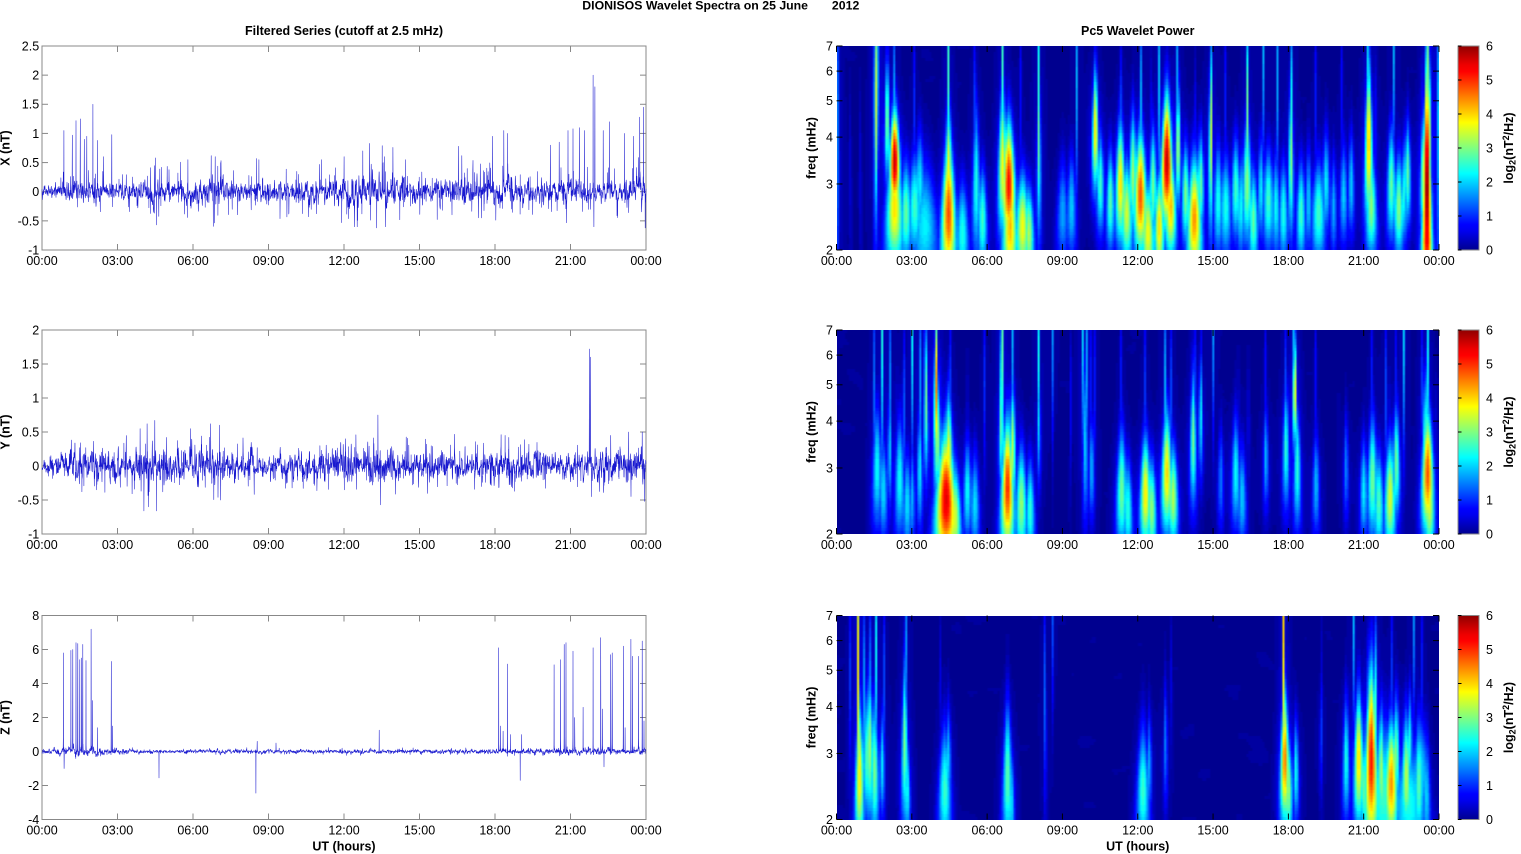  Describe the element at coordinates (33, 786) in the screenshot. I see `svg-text: -2` at that location.